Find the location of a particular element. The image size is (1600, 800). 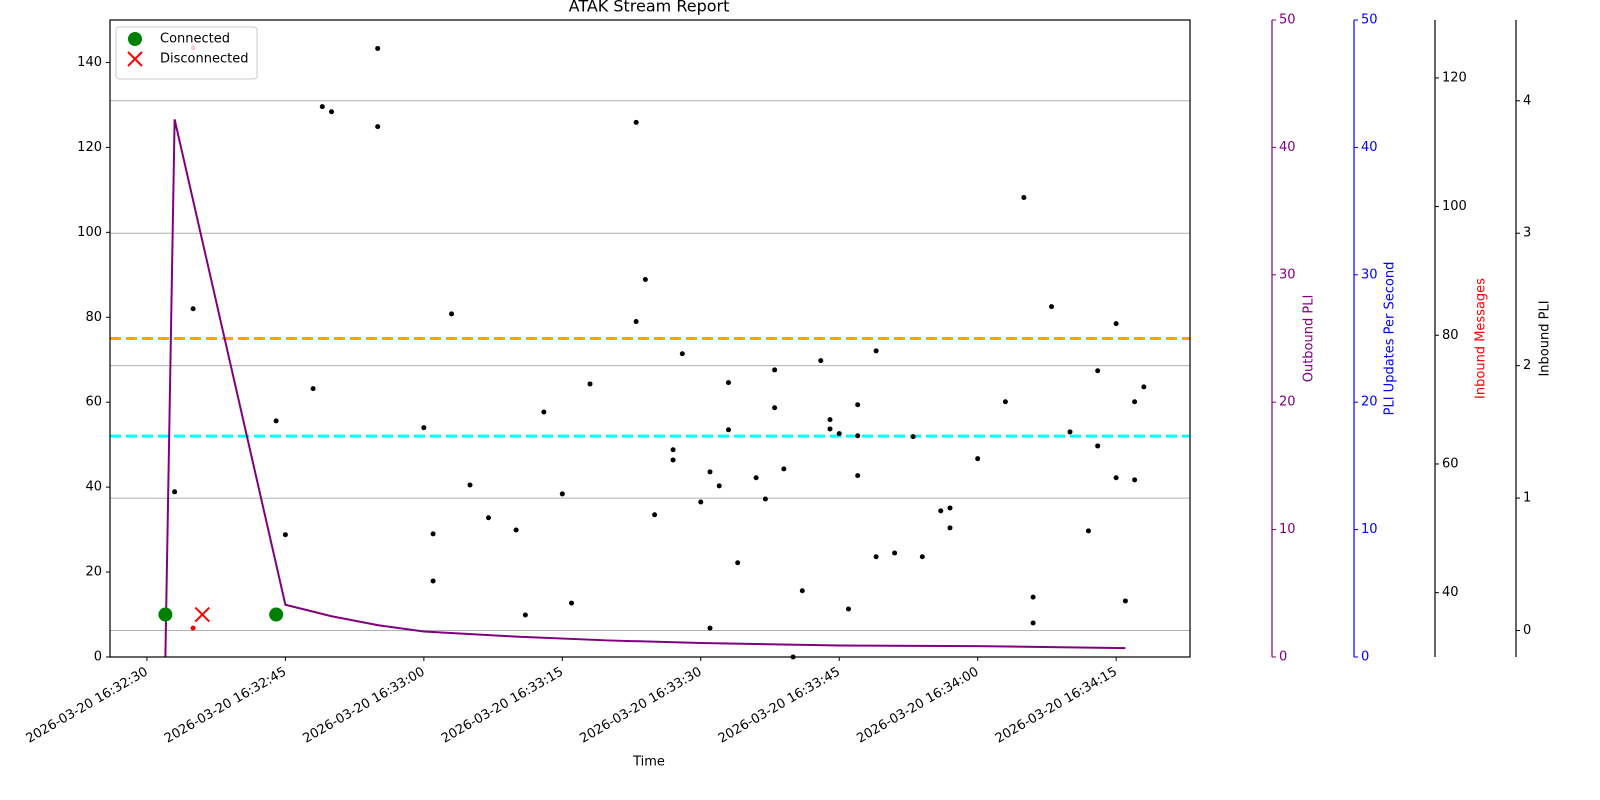

y-tick-label: 3 is located at coordinates (1527, 233).